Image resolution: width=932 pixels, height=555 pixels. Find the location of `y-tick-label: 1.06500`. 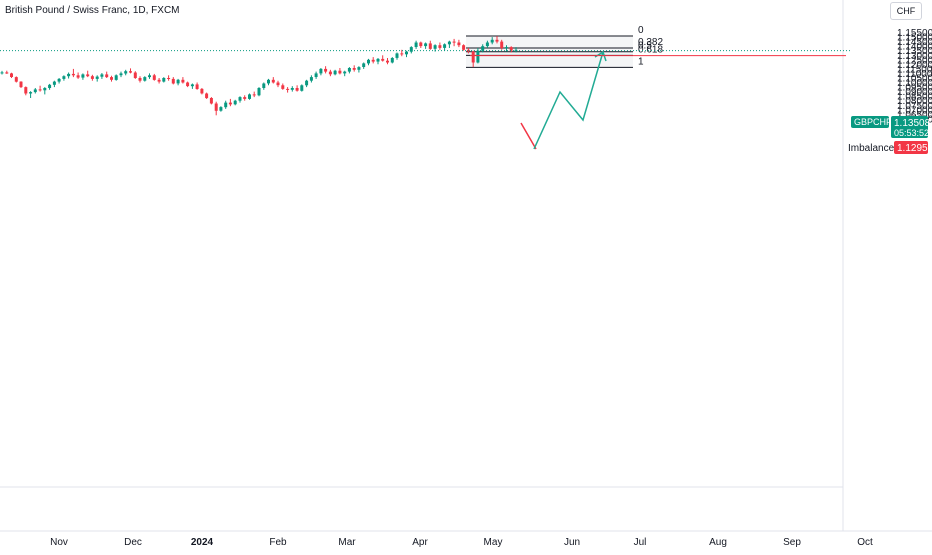

y-tick-label: 1.06500 is located at coordinates (914, 115).